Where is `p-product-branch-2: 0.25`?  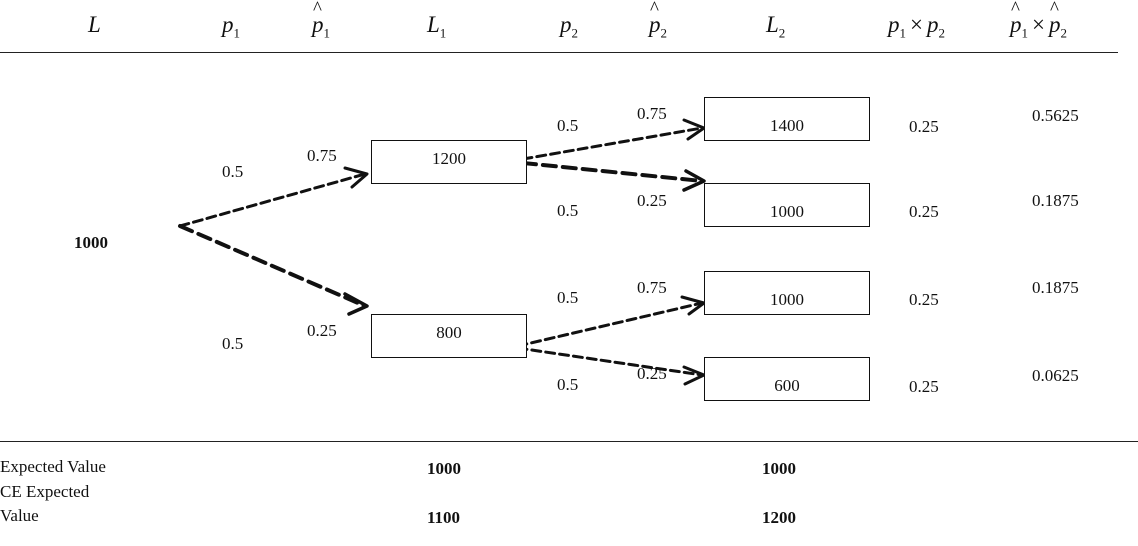
p-product-branch-2: 0.25 is located at coordinates (924, 211).